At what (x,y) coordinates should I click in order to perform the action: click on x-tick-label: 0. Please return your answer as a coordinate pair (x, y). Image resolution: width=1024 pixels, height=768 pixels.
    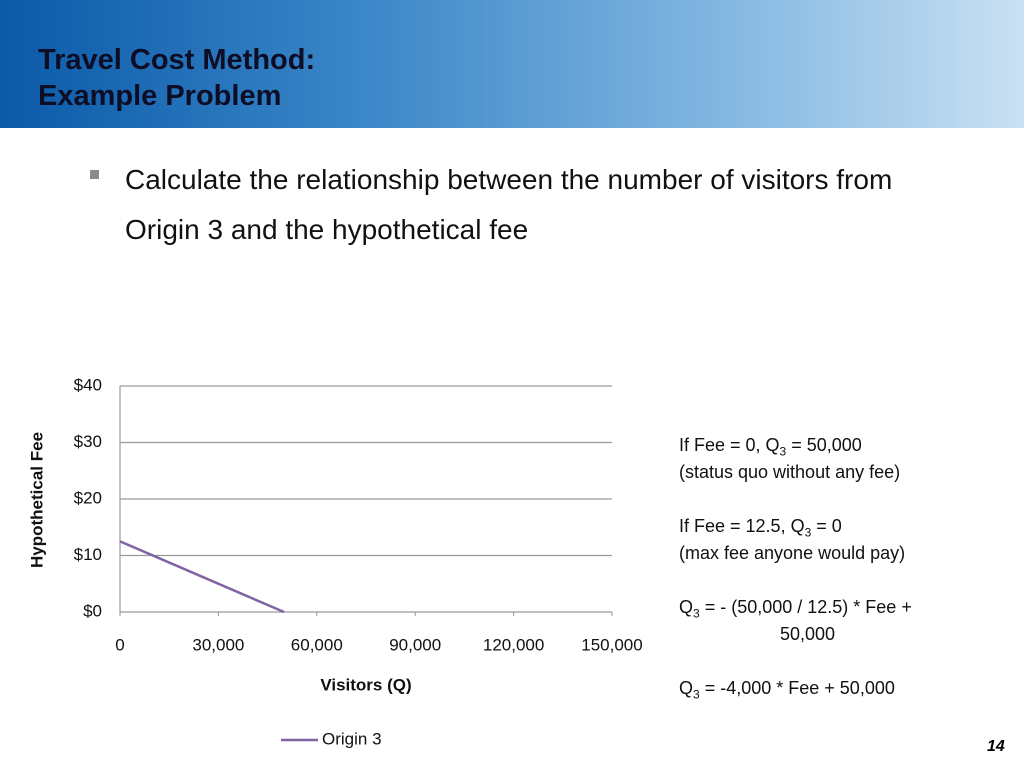
    Looking at the image, I should click on (119, 644).